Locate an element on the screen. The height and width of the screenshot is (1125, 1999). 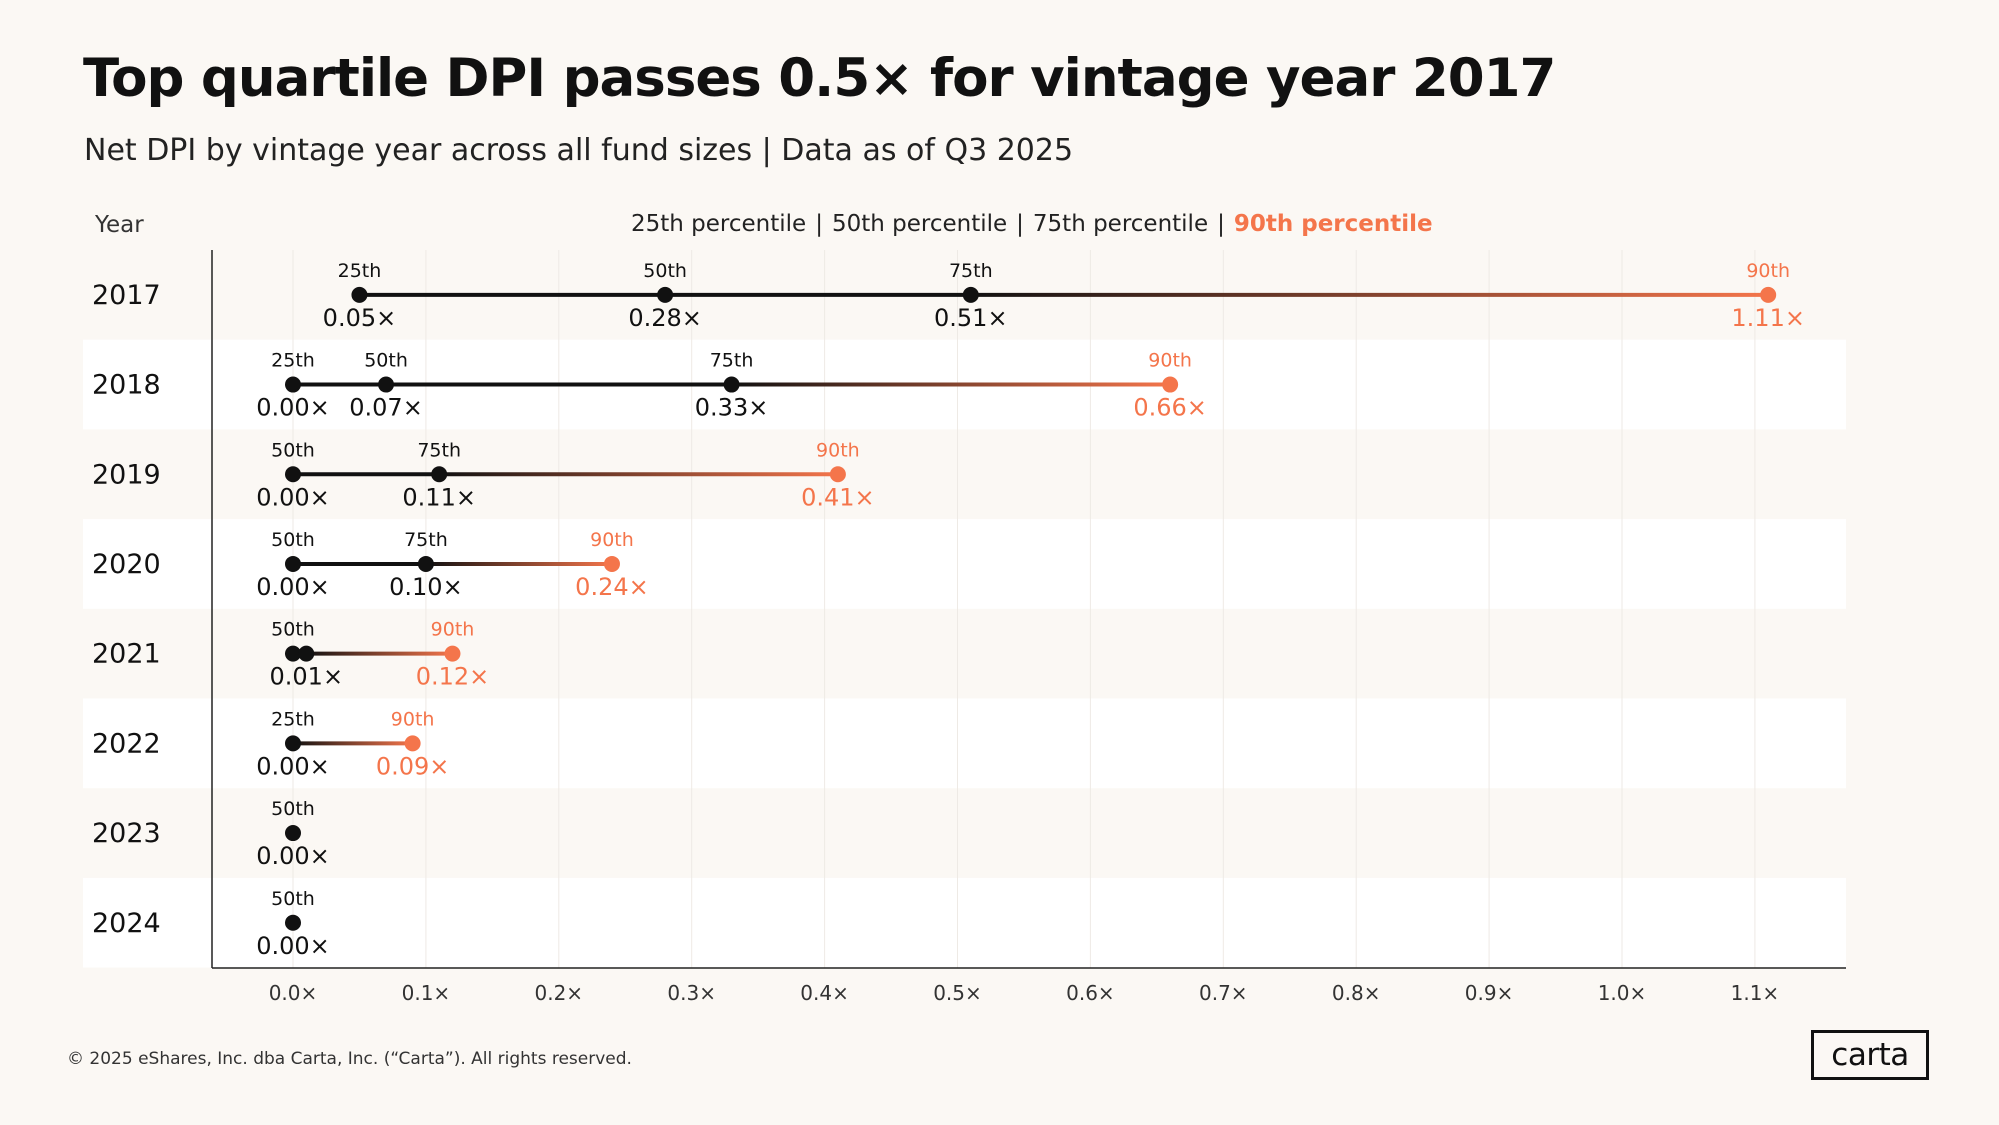
data-value-label: 0.33× is located at coordinates (732, 408).